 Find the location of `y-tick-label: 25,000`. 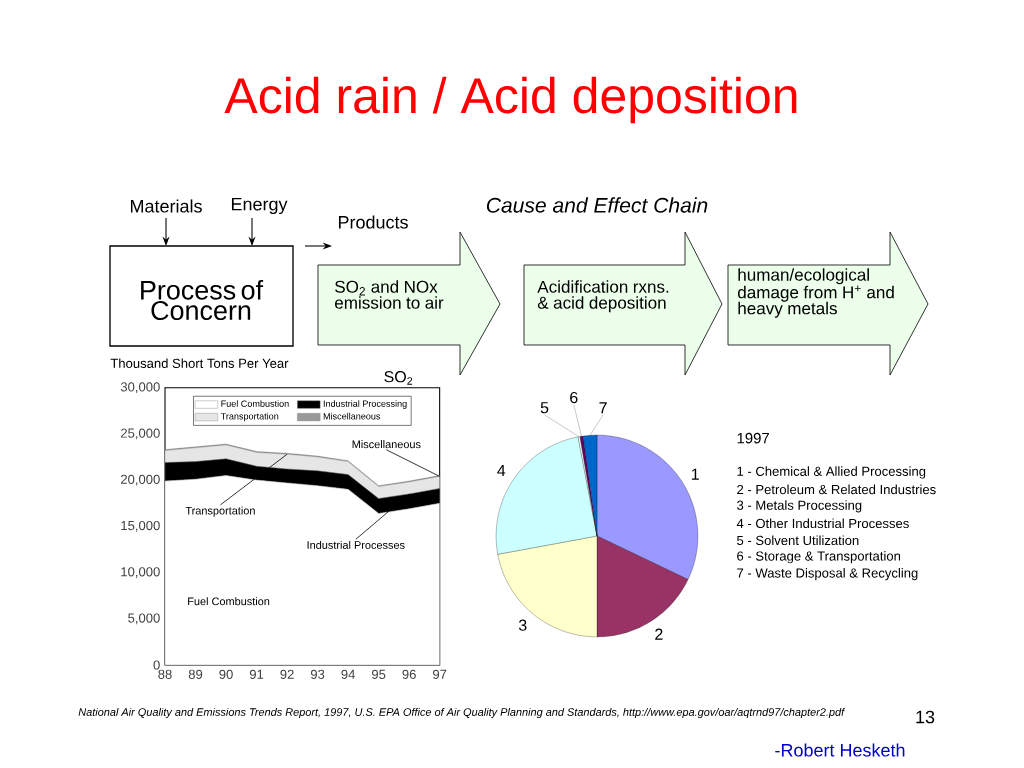

y-tick-label: 25,000 is located at coordinates (140, 434).